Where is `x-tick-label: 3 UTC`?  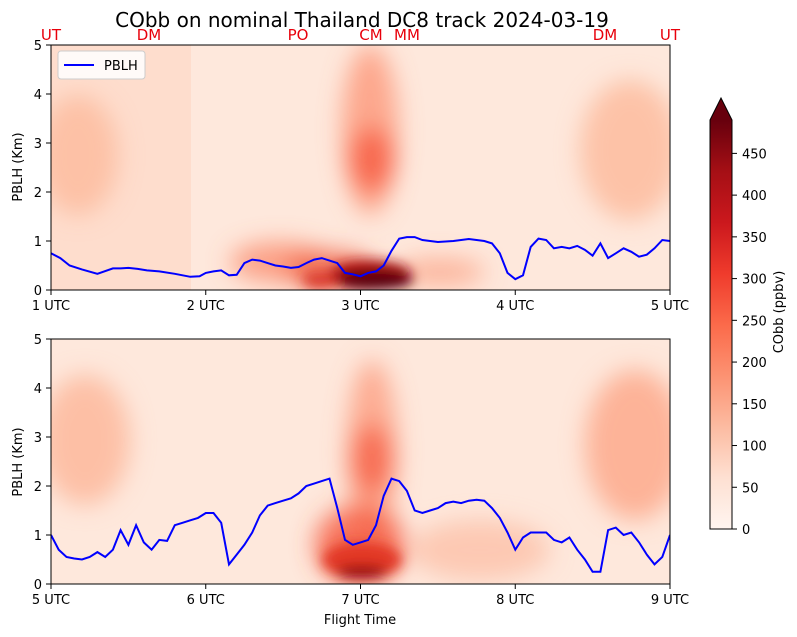
x-tick-label: 3 UTC is located at coordinates (360, 306).